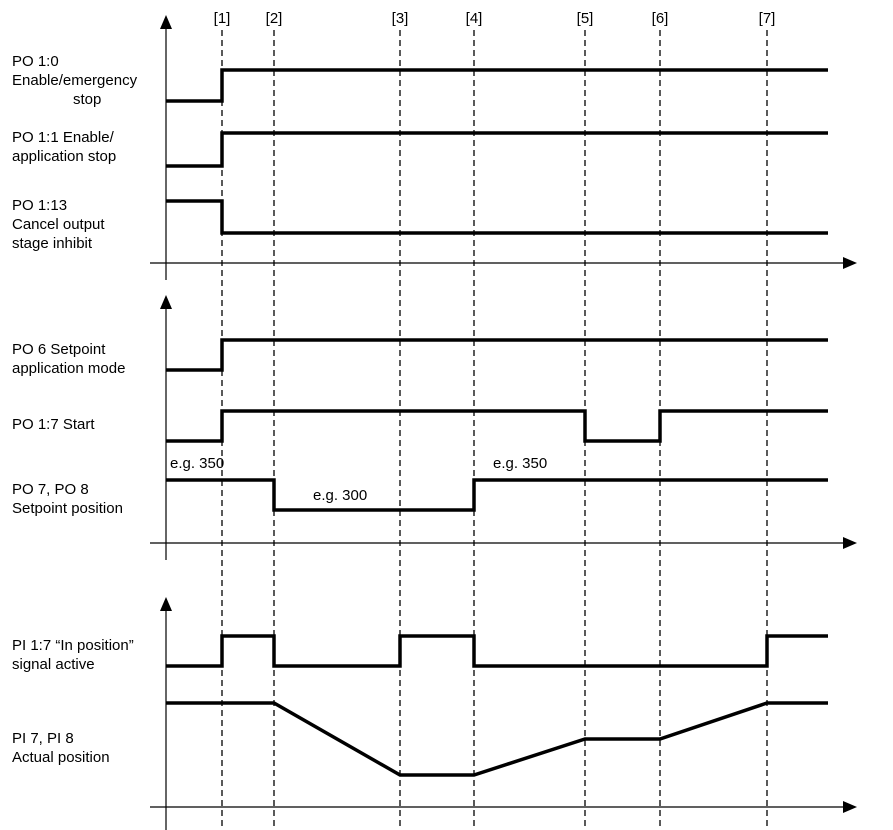 The height and width of the screenshot is (830, 893). What do you see at coordinates (497, 495) in the screenshot?
I see `waveform-po78` at bounding box center [497, 495].